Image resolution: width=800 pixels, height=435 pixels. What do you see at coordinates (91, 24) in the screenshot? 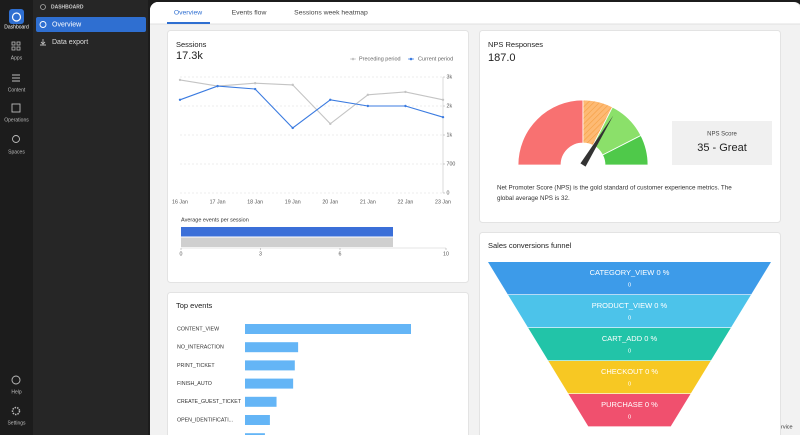
I see `sidebar-active-item` at bounding box center [91, 24].